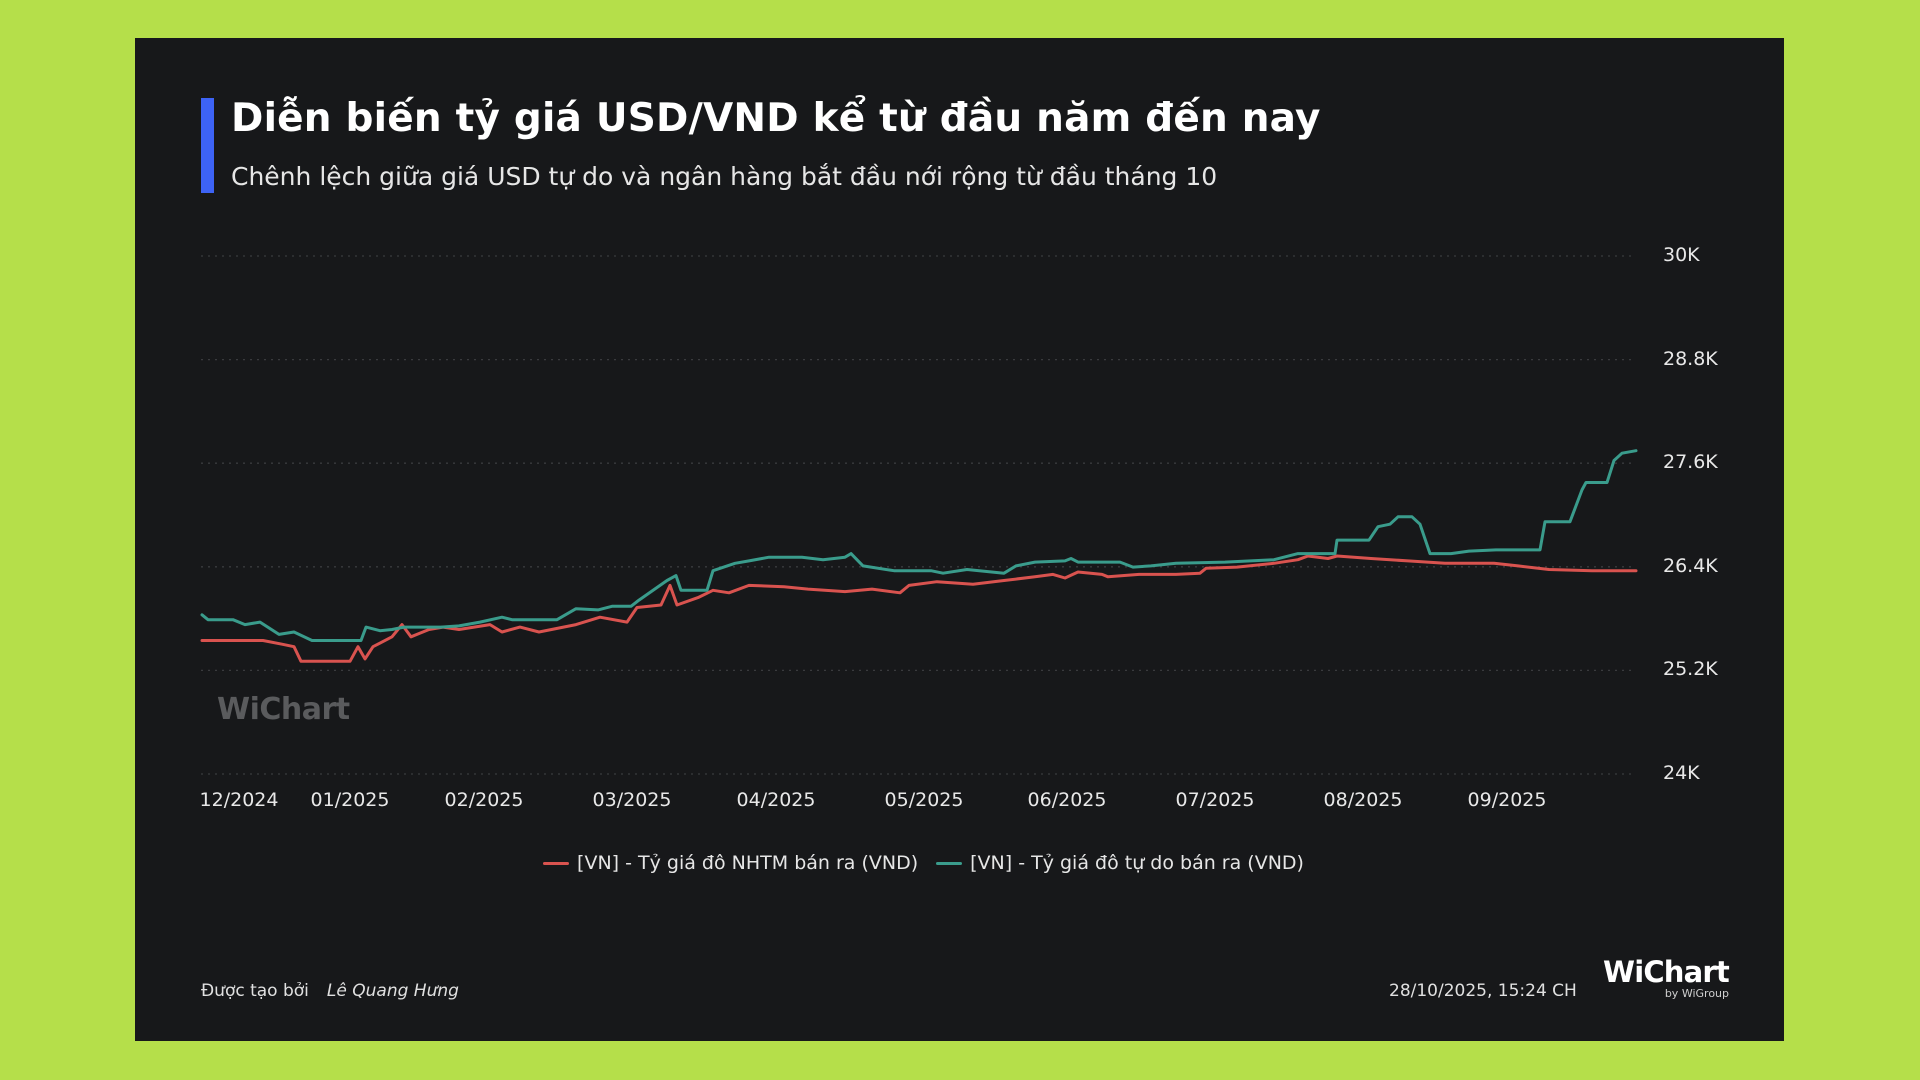  Describe the element at coordinates (239, 800) in the screenshot. I see `x-tick-label: 12/2024` at that location.